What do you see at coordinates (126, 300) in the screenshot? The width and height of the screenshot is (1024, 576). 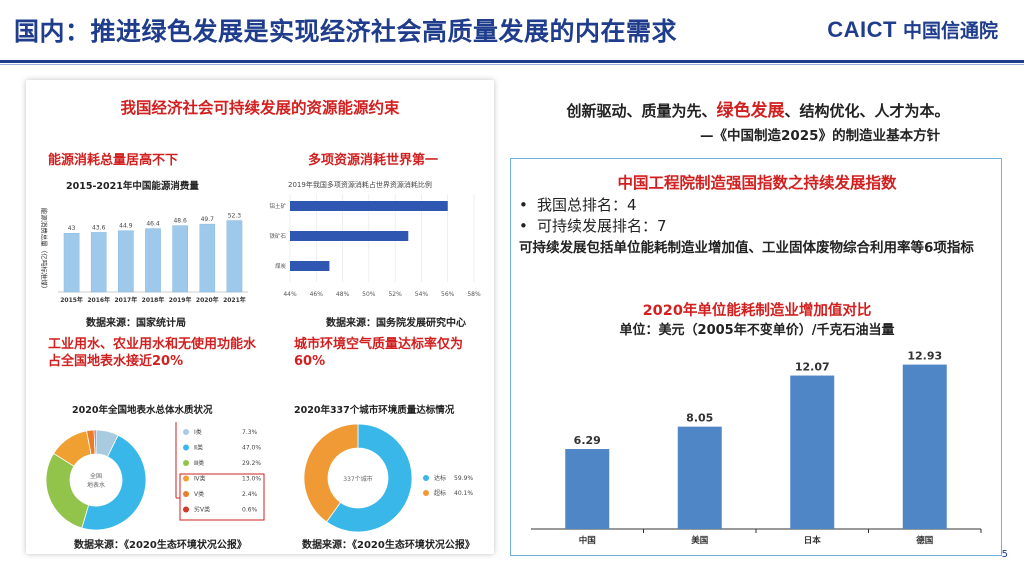 I see `energy-tick-label: 2017年` at bounding box center [126, 300].